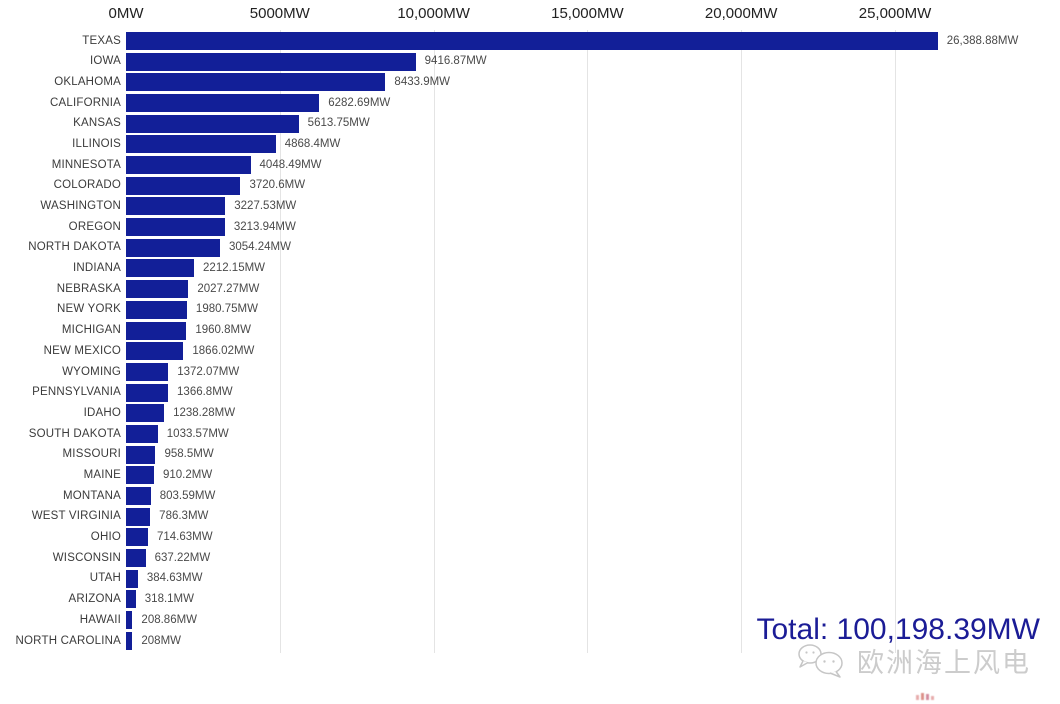 This screenshot has height=704, width=1060. What do you see at coordinates (189, 454) in the screenshot?
I see `value-label: 958.5MW` at bounding box center [189, 454].